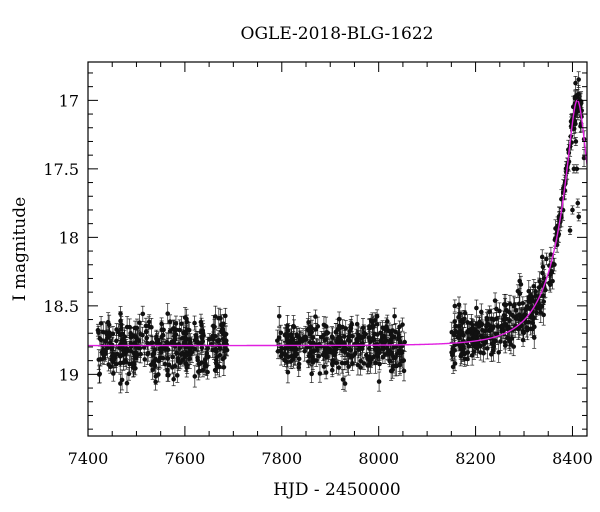 This screenshot has width=600, height=512. What do you see at coordinates (69, 237) in the screenshot?
I see `y-tick-label: 18` at bounding box center [69, 237].